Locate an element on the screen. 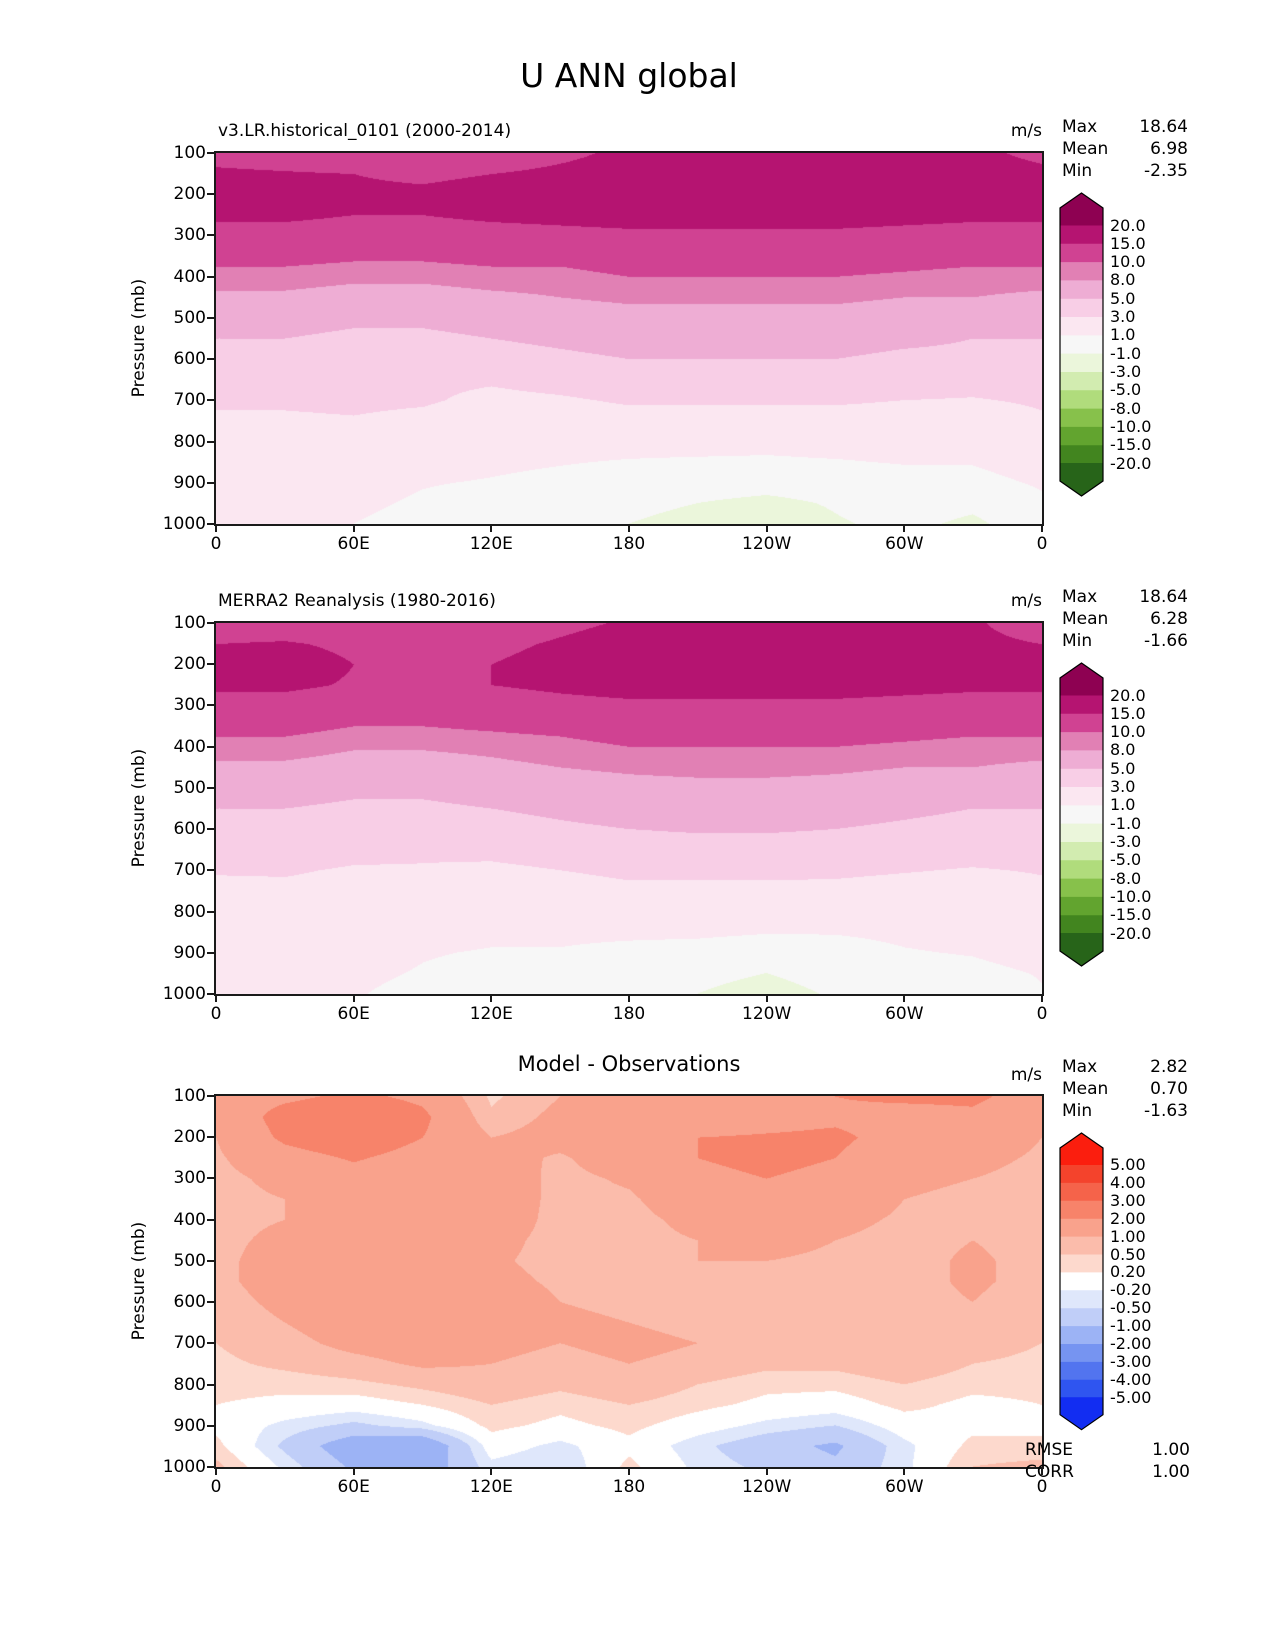 The image size is (1275, 1650). panel2-plot-area is located at coordinates (629, 808).